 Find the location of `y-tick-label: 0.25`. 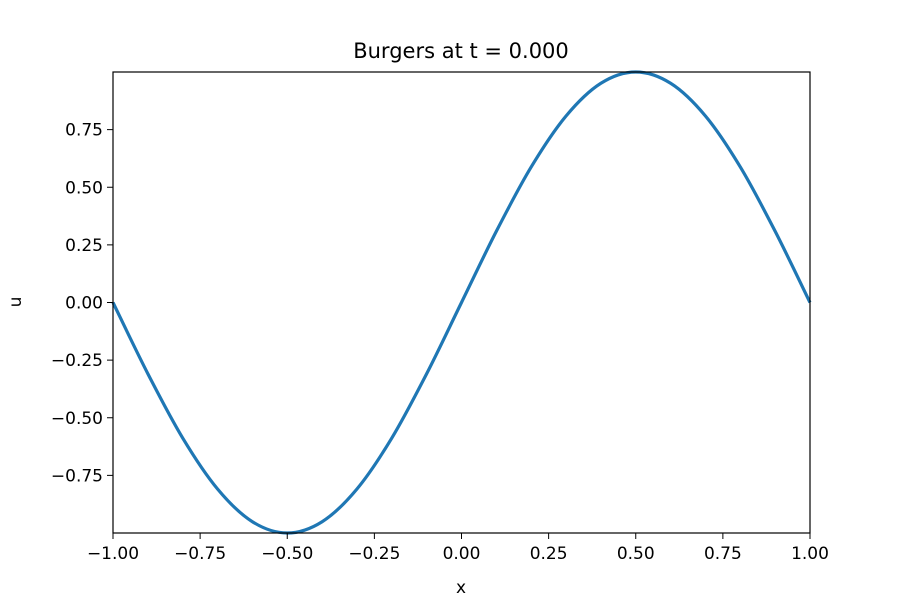

y-tick-label: 0.25 is located at coordinates (84, 246).